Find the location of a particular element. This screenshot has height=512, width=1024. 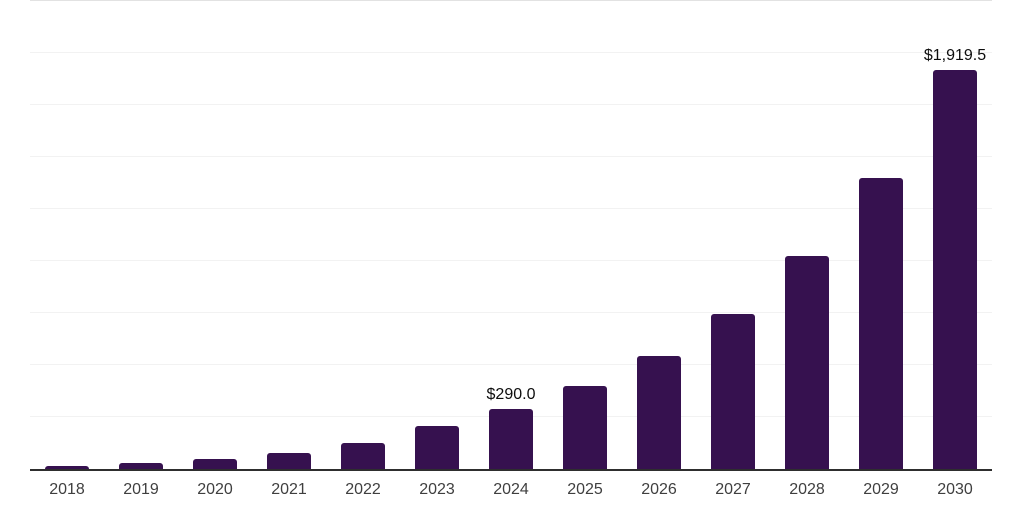

bar-2021 is located at coordinates (289, 461).